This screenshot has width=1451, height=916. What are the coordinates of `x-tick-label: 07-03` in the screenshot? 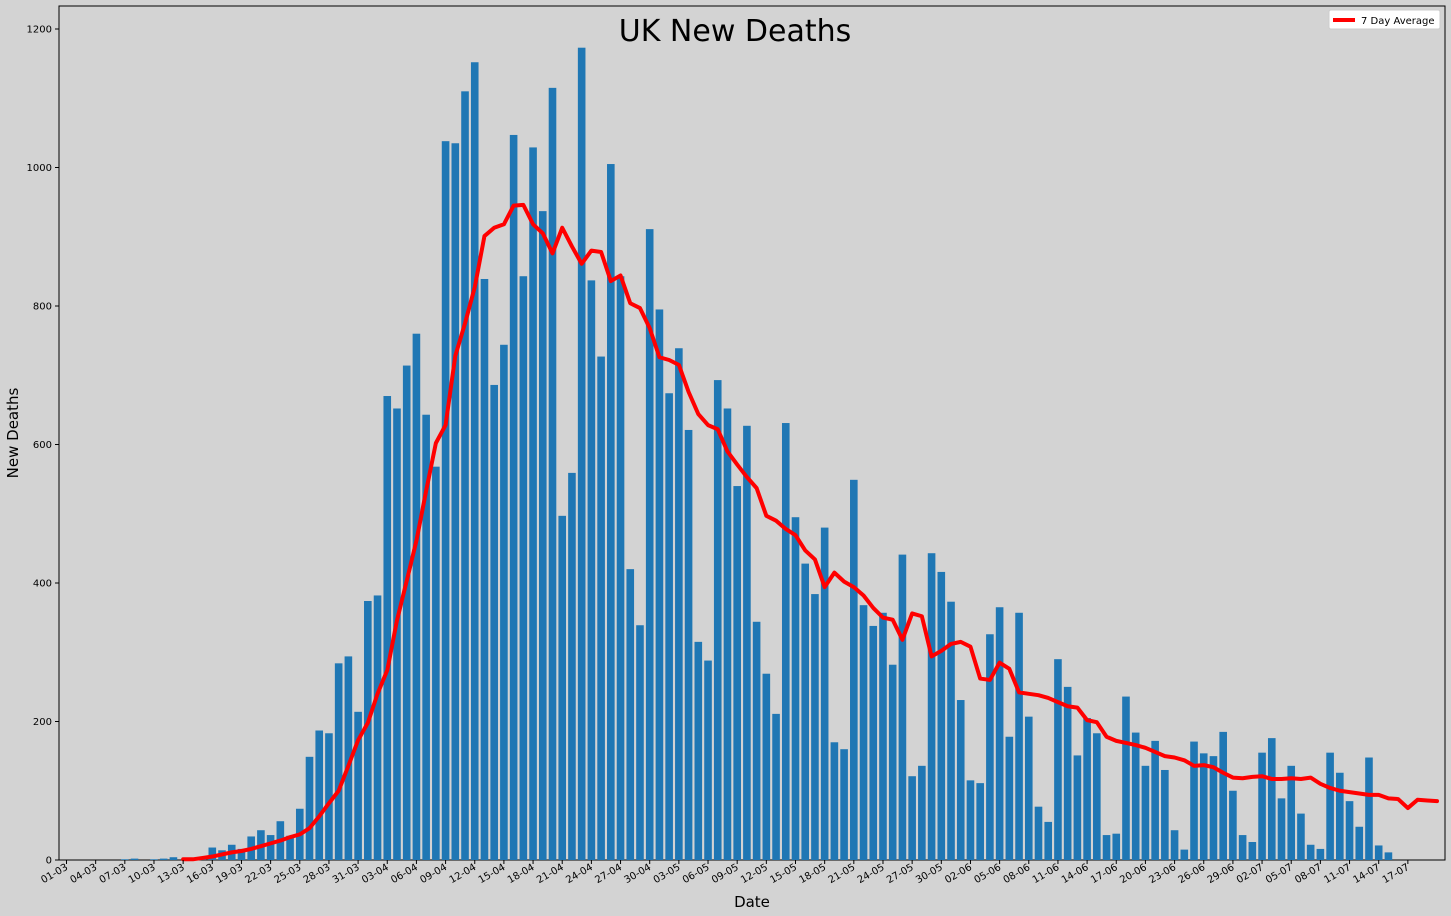 It's located at (113, 874).